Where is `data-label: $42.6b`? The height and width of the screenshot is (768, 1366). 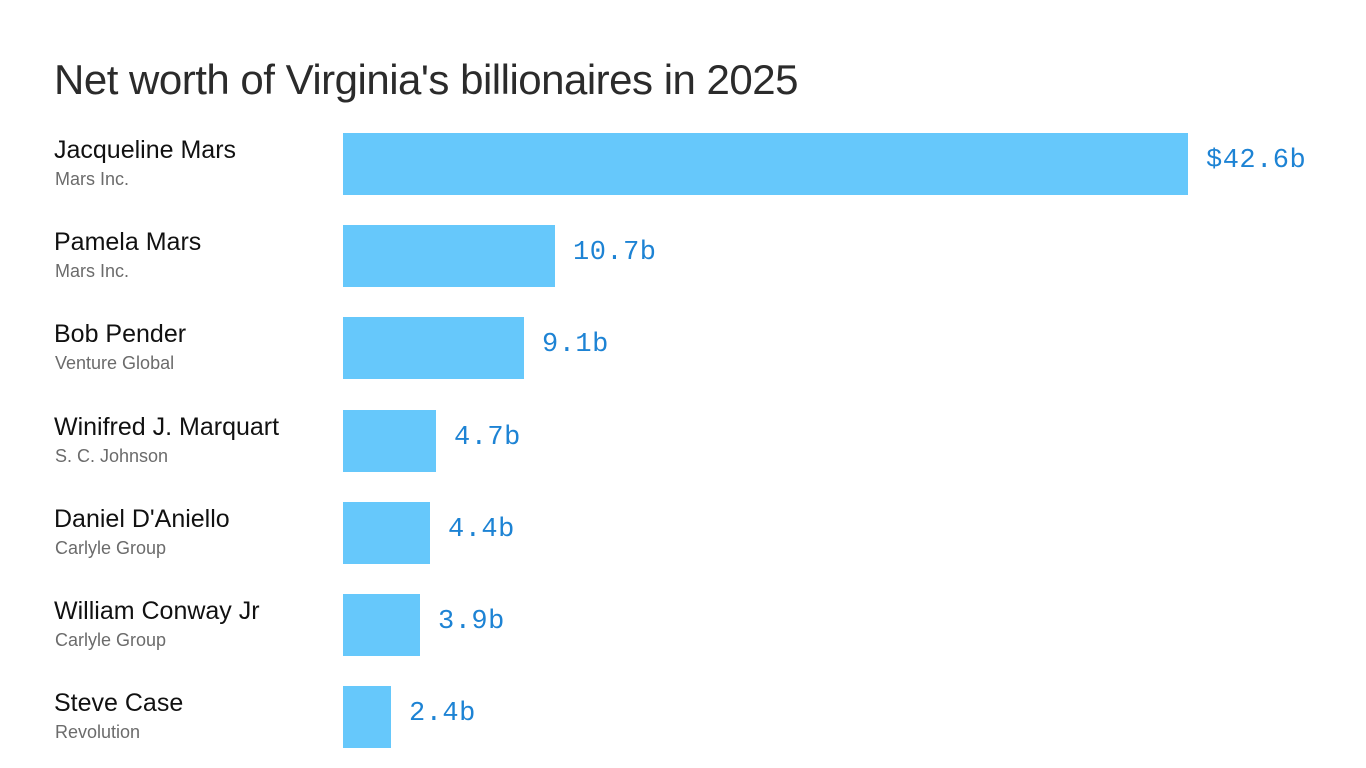 data-label: $42.6b is located at coordinates (1256, 161).